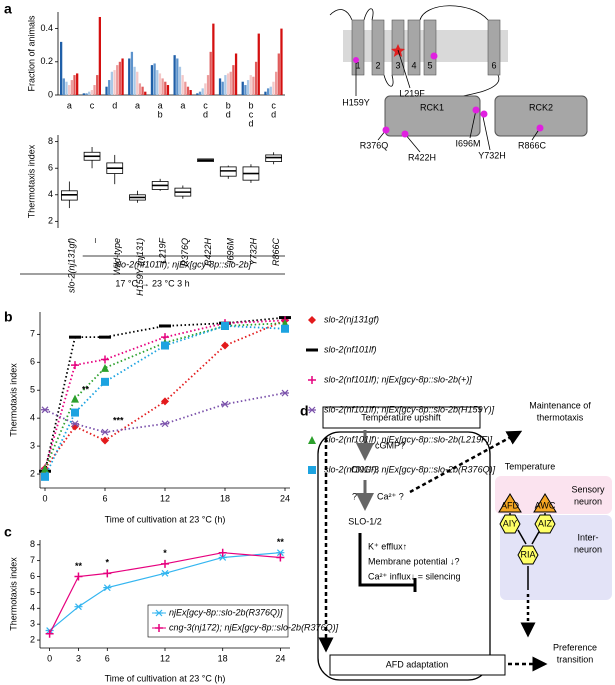 This screenshot has width=615, height=685. I want to click on annotation: *, so click(165, 553).